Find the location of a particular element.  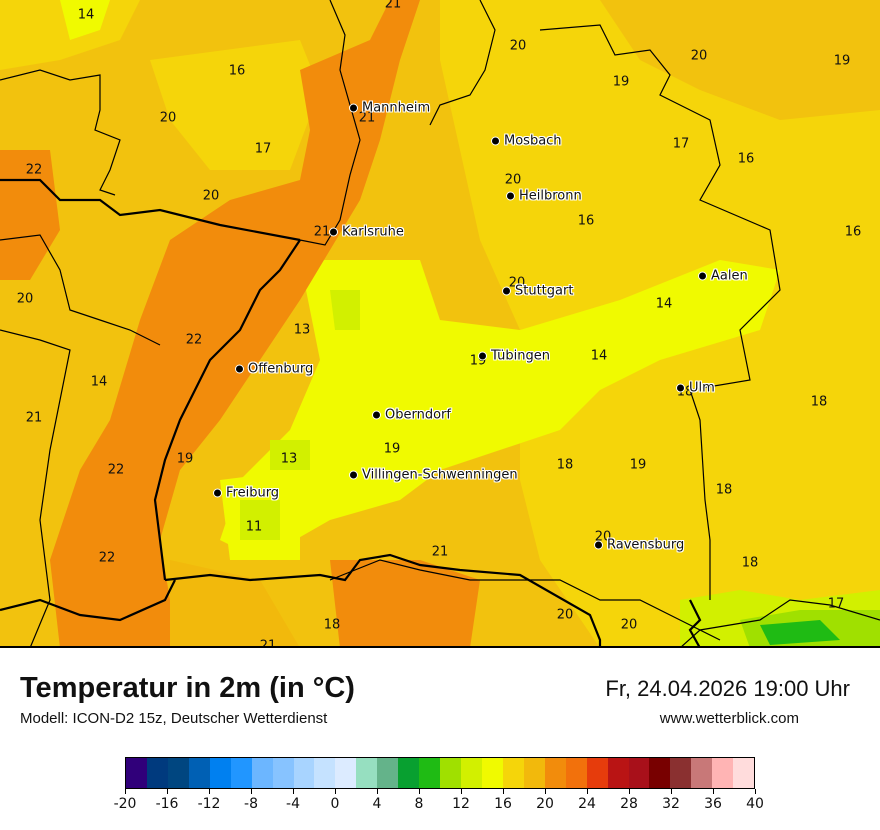

website-link: www.wetterblick.com is located at coordinates (729, 718).